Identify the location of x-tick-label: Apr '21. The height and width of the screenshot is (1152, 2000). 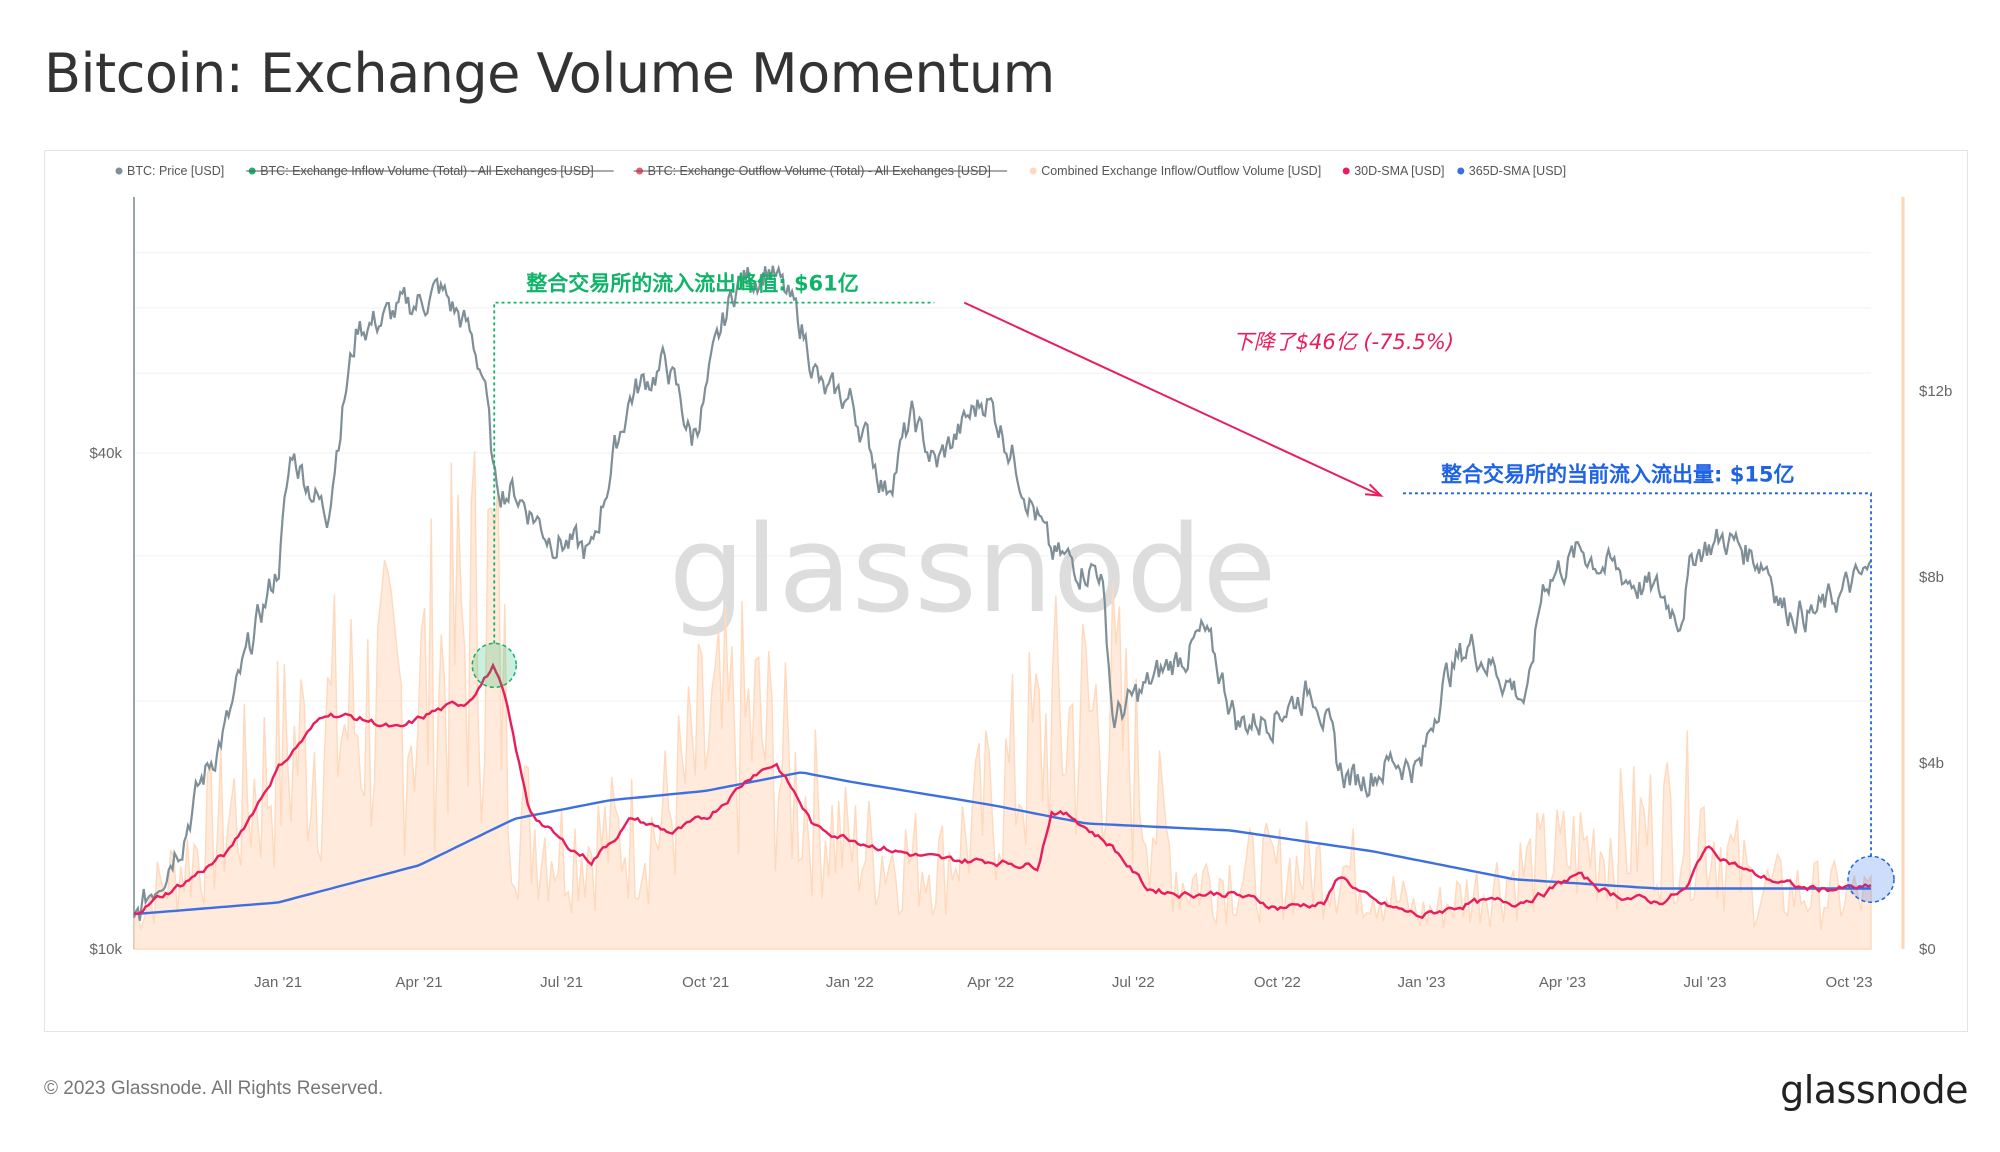
(419, 982).